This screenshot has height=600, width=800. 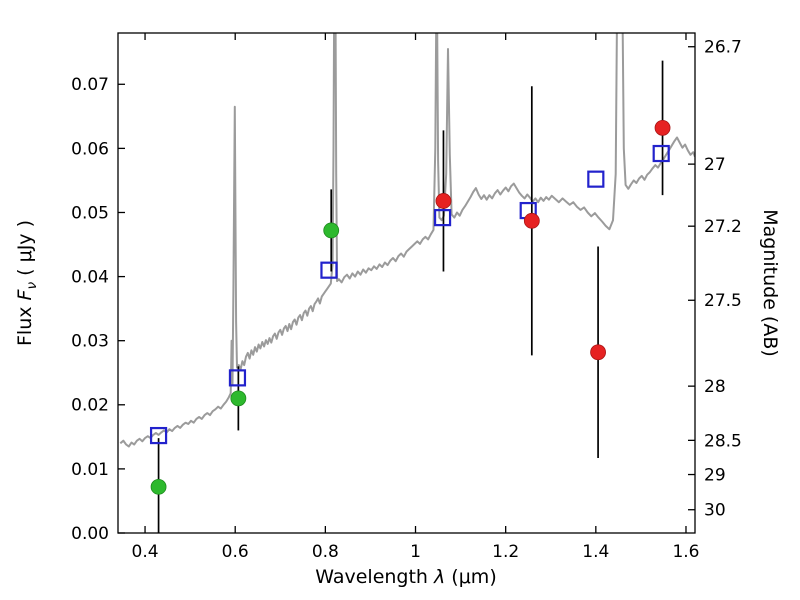 What do you see at coordinates (90, 342) in the screenshot?
I see `y-tick-label-flux: 0.03` at bounding box center [90, 342].